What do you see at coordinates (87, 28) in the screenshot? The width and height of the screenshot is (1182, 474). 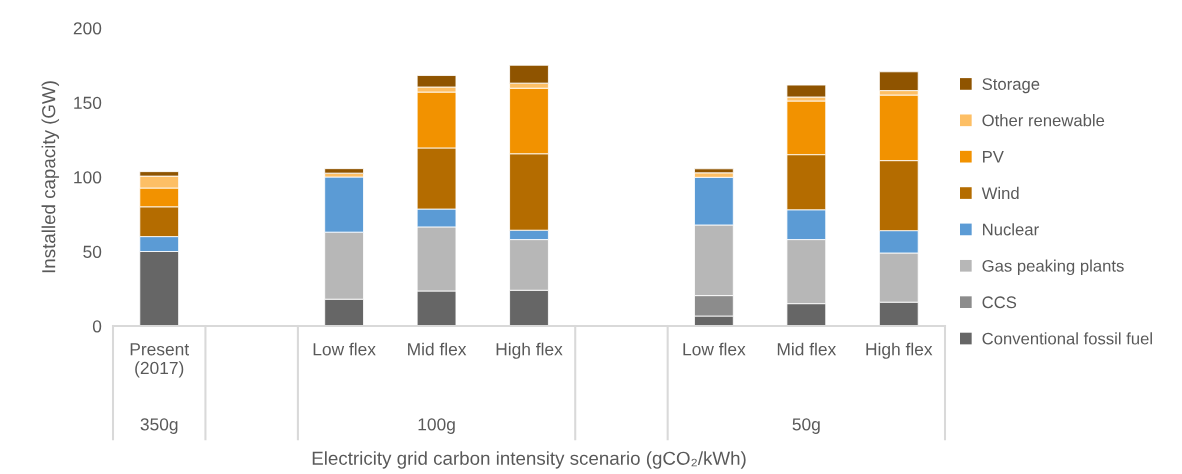 I see `y-tick-label: 200` at bounding box center [87, 28].